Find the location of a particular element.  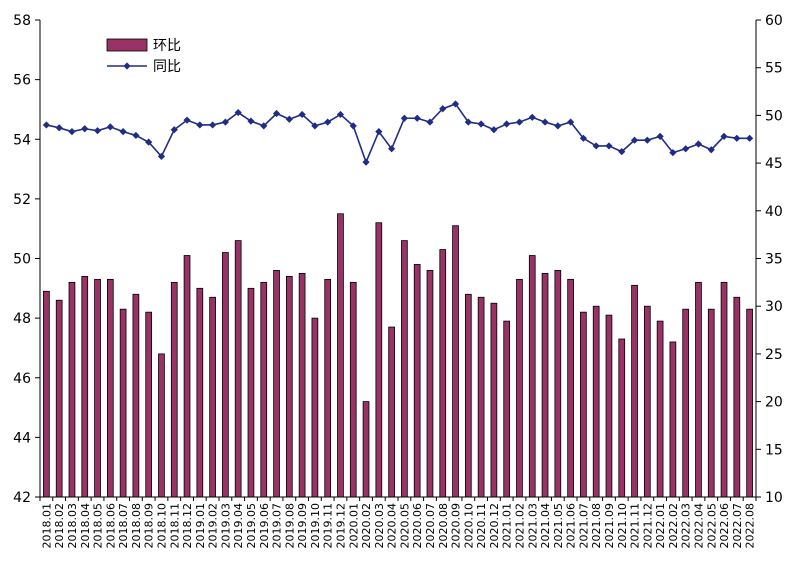

bar-2019.08 is located at coordinates (289, 386).